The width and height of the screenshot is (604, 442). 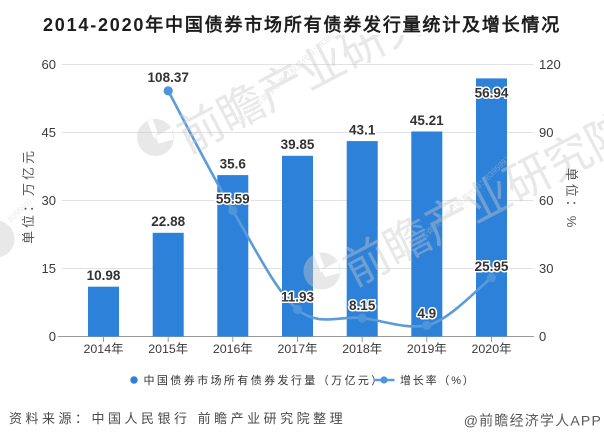 What do you see at coordinates (233, 164) in the screenshot?
I see `svg-text: 35.6` at bounding box center [233, 164].